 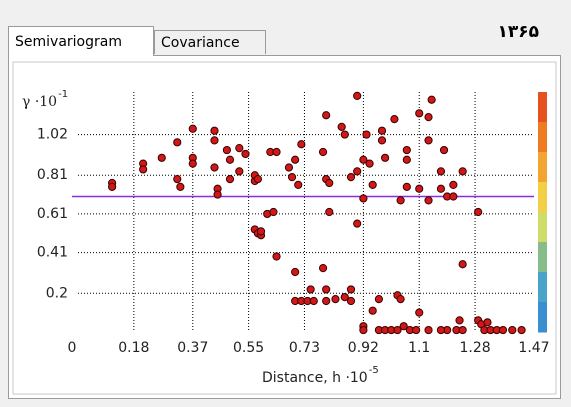 What do you see at coordinates (363, 348) in the screenshot?
I see `x-tick-label: 0.92` at bounding box center [363, 348].